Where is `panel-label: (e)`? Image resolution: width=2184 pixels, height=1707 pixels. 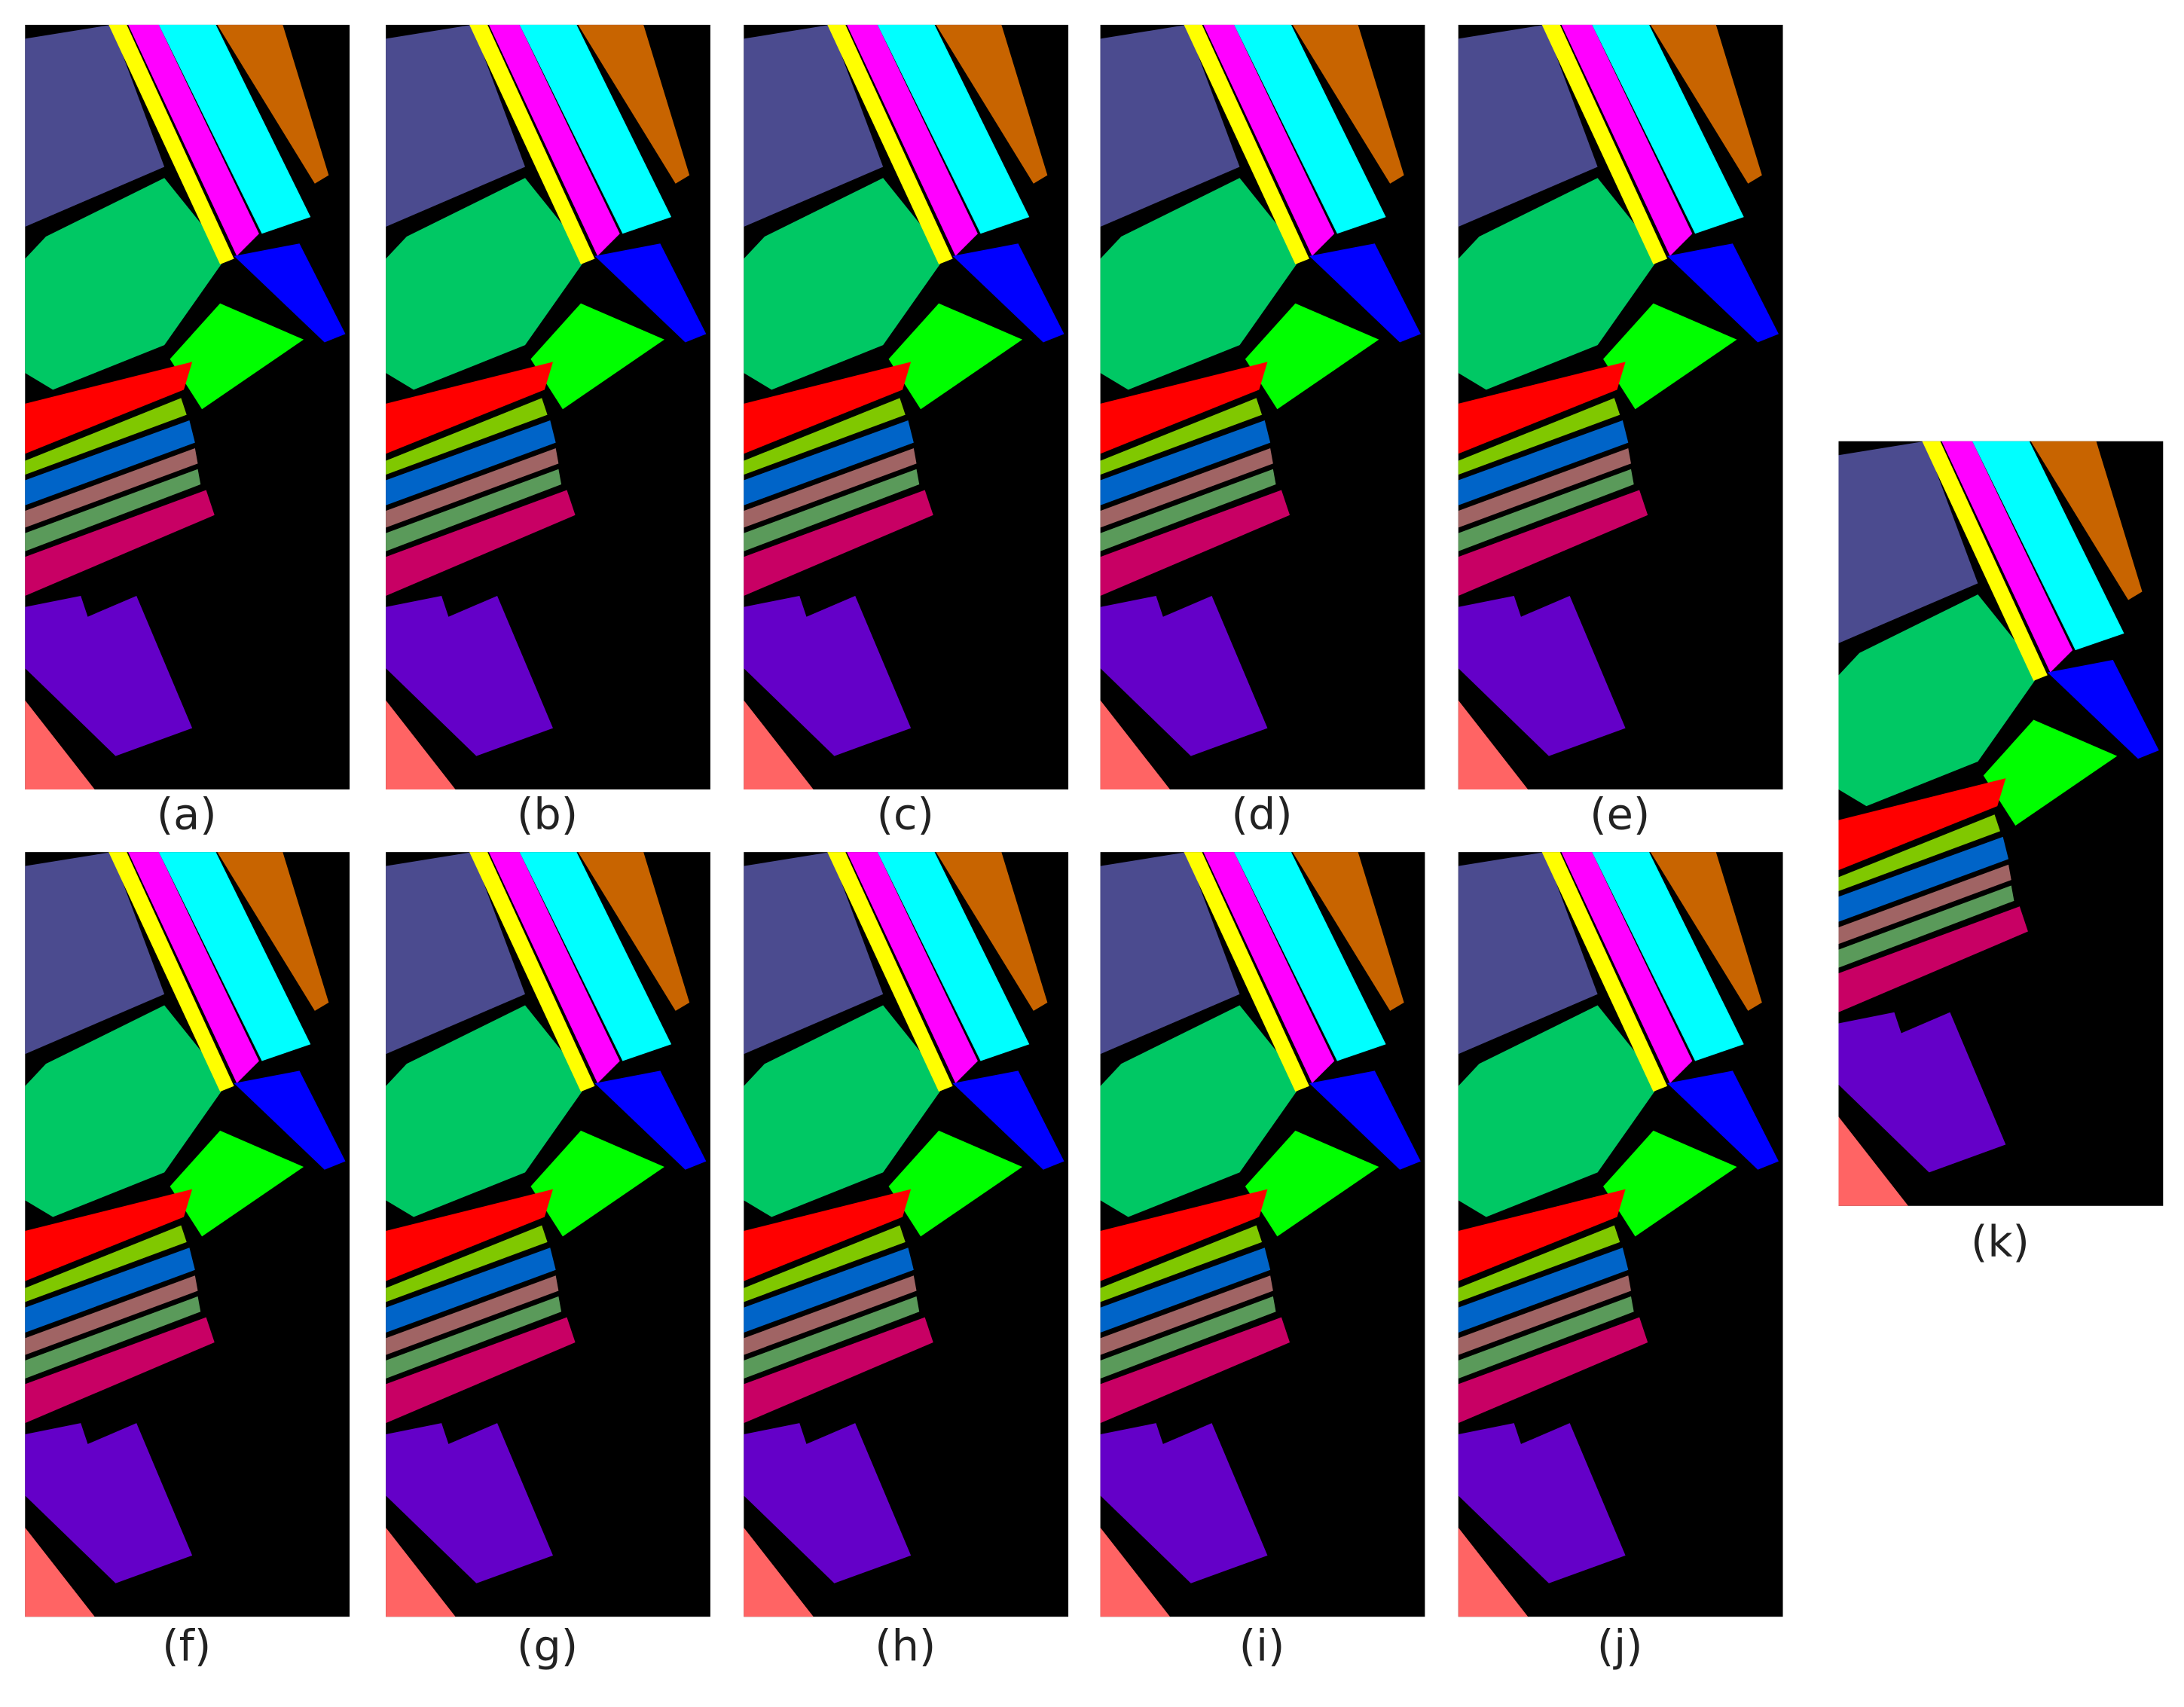
panel-label: (e) is located at coordinates (1620, 814).